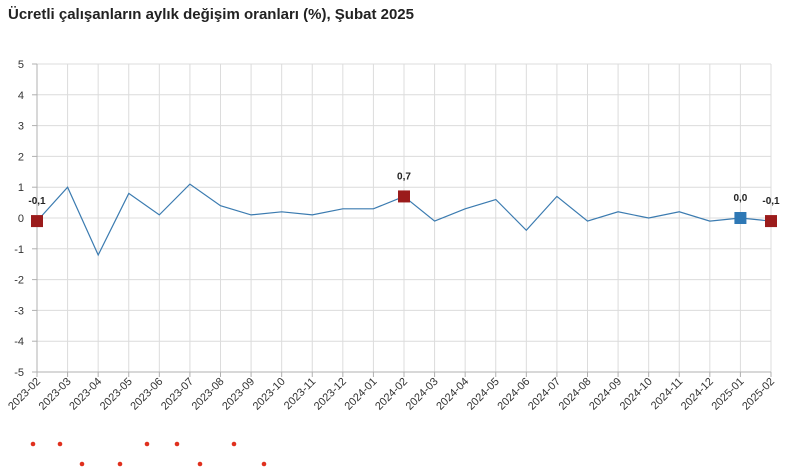 The image size is (798, 469). I want to click on y-tick-label: 4, so click(21, 96).